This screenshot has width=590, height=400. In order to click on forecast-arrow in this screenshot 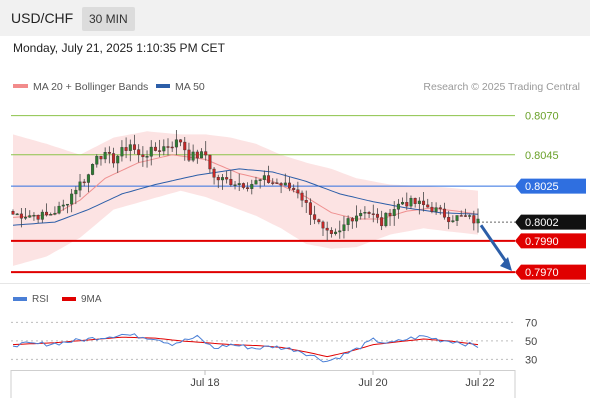, I will do `click(495, 248)`.